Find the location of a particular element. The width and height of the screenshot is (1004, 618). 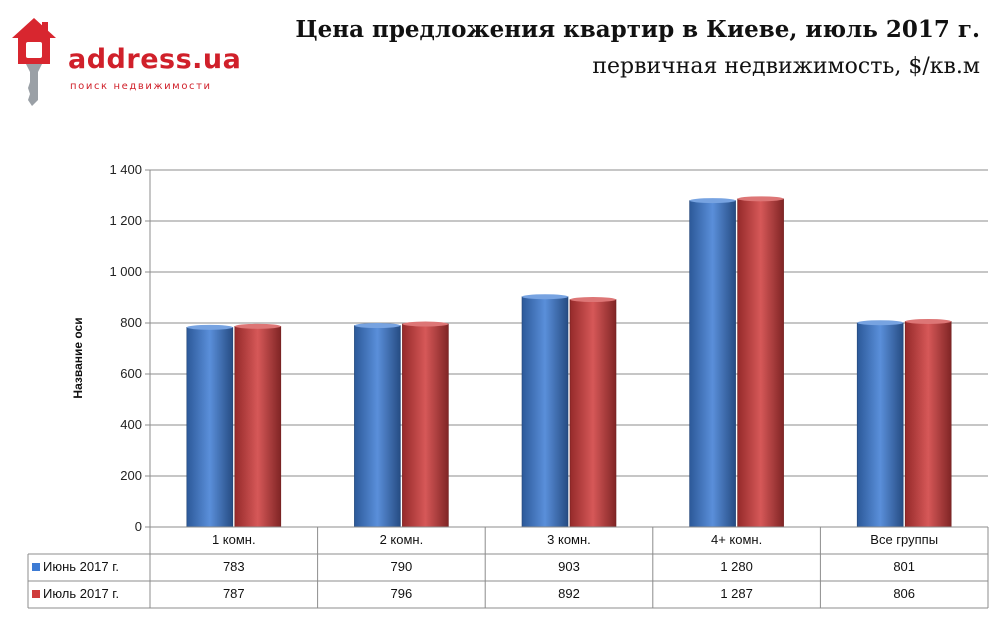

legend-entry: Июнь 2017 г. is located at coordinates (90, 567).